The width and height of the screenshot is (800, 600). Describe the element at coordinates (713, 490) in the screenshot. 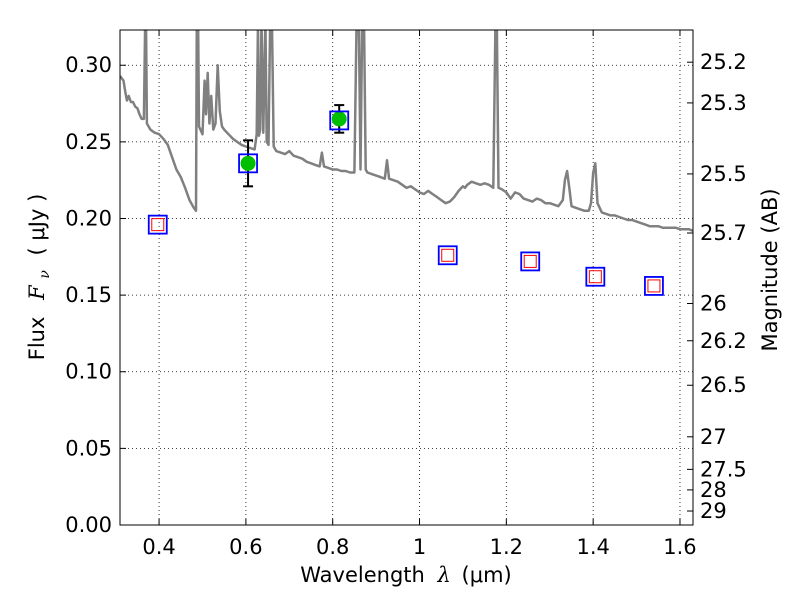

I see `y2-tick-label: 28` at that location.